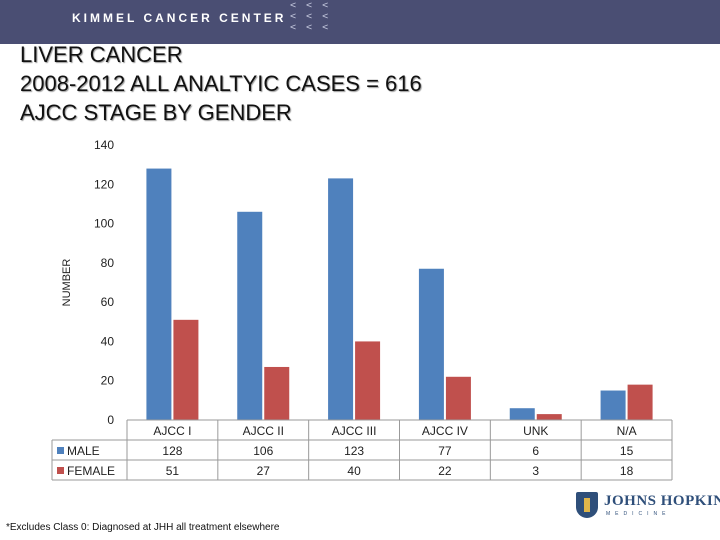 This screenshot has height=540, width=720. What do you see at coordinates (60, 470) in the screenshot?
I see `legend-key-female` at bounding box center [60, 470].